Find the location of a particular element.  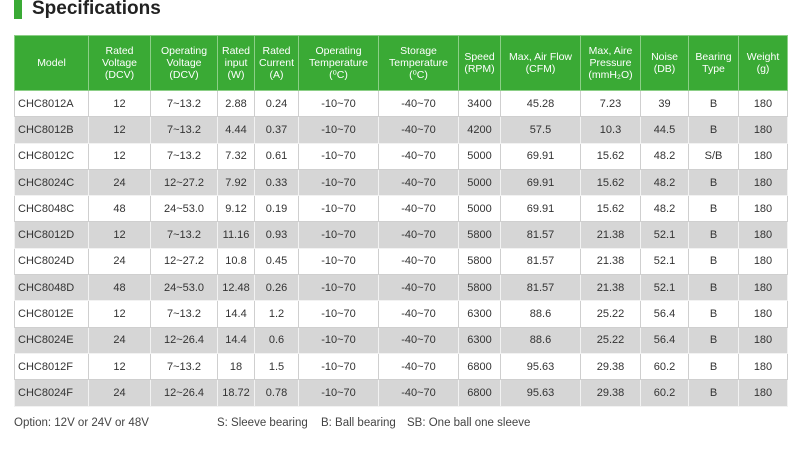

column-header: Rated Current (A) is located at coordinates (276, 63).